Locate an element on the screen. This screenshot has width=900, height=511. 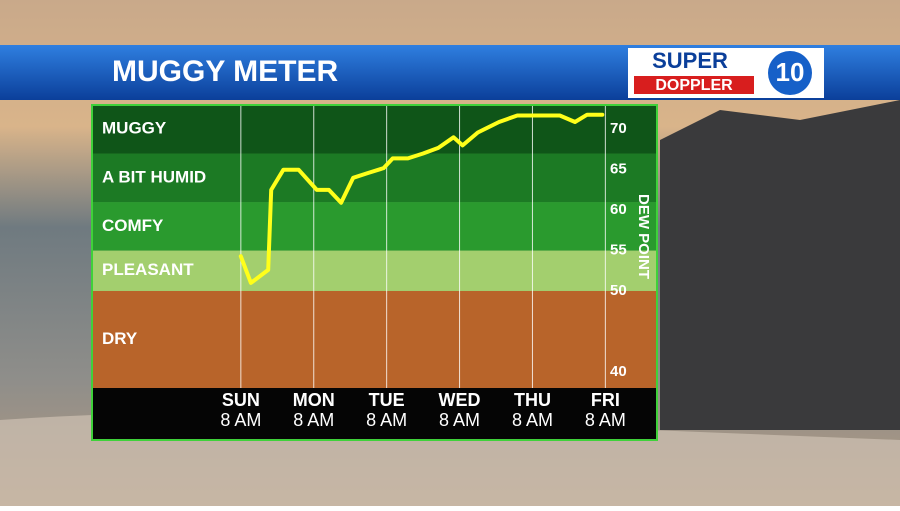
logo-badge is located at coordinates (790, 73).